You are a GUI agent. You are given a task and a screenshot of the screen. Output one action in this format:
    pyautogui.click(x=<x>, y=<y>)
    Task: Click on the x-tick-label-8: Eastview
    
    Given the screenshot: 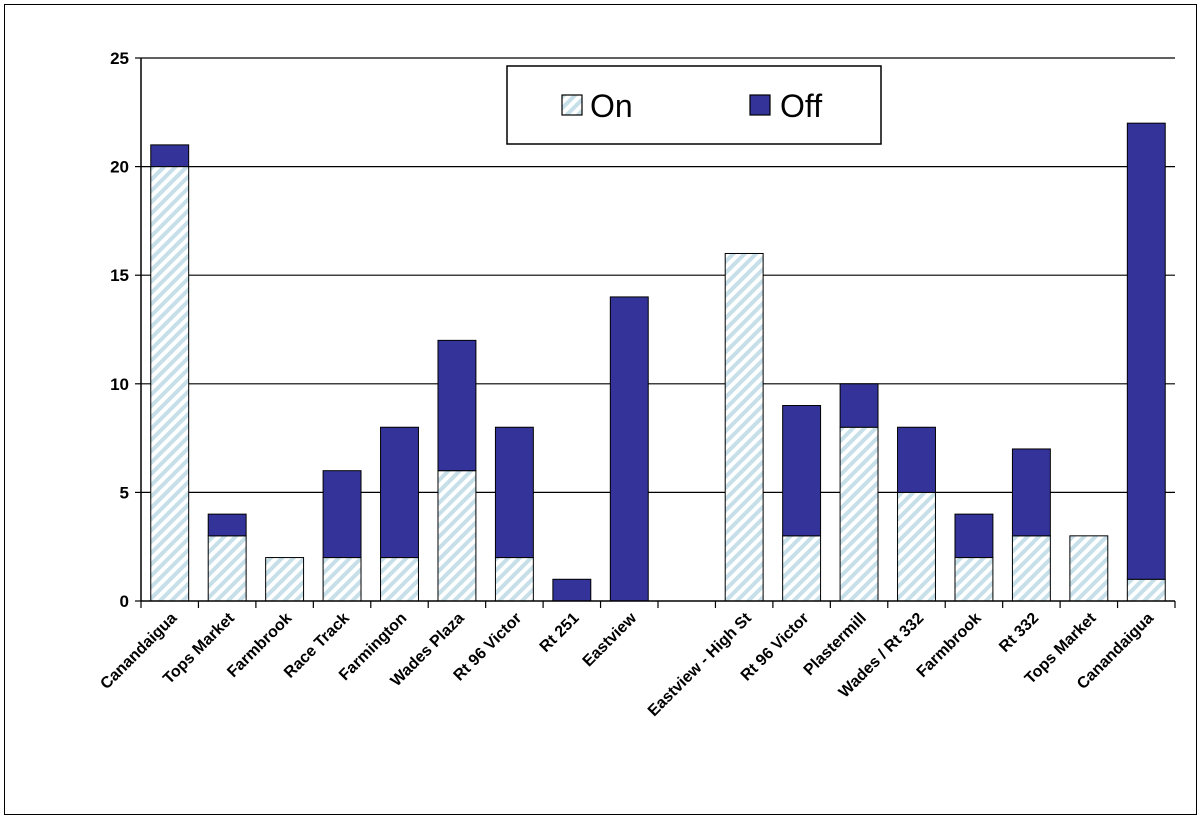 What is the action you would take?
    pyautogui.click(x=610, y=639)
    